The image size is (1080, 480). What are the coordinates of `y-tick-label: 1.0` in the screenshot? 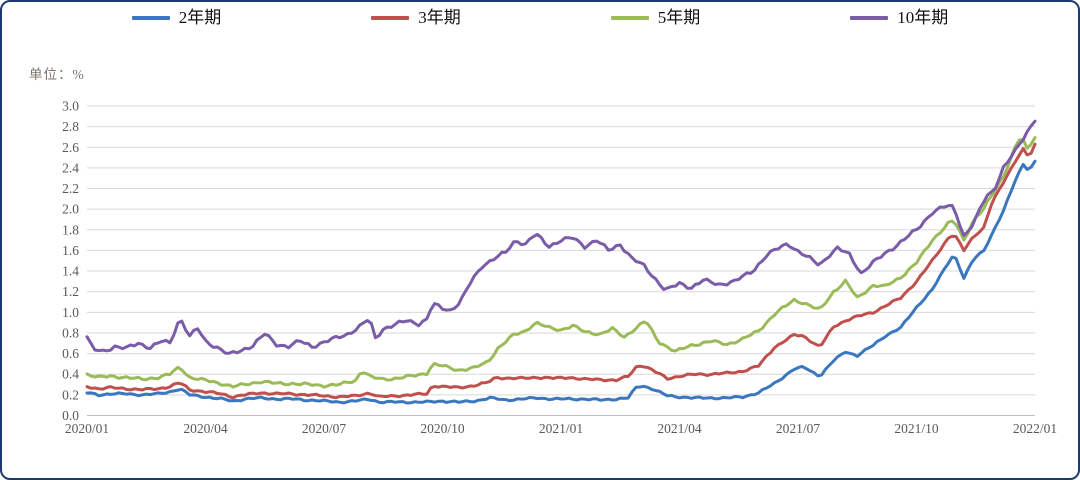 It's located at (70, 312).